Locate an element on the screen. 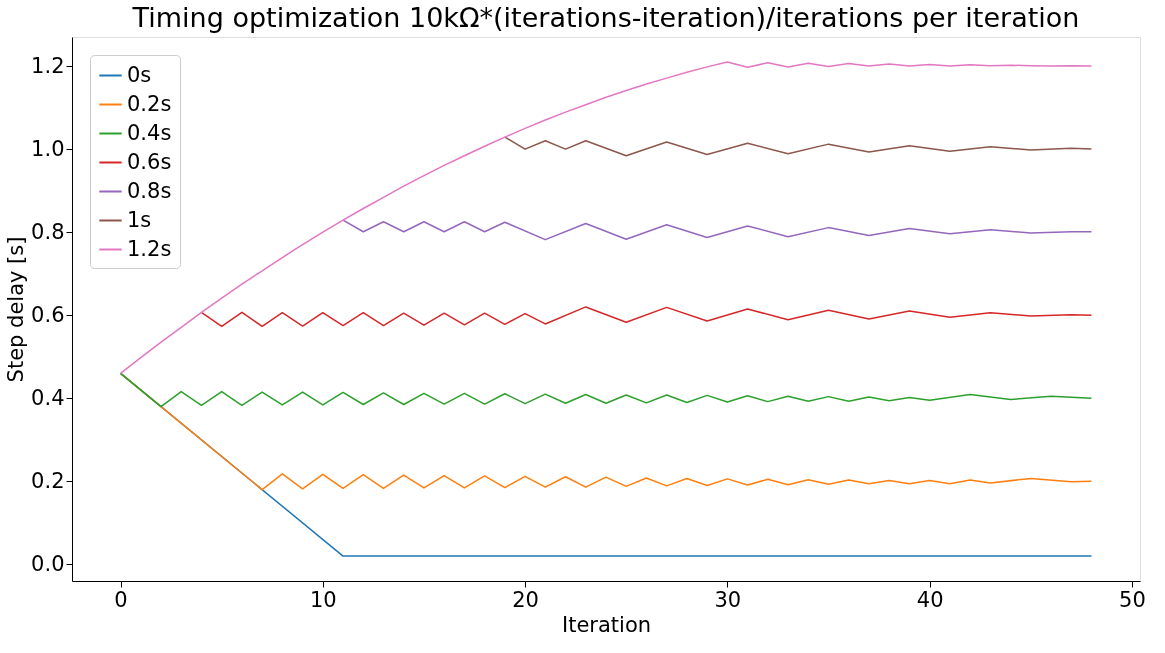 The width and height of the screenshot is (1165, 653). x-tick-label: 0 is located at coordinates (121, 599).